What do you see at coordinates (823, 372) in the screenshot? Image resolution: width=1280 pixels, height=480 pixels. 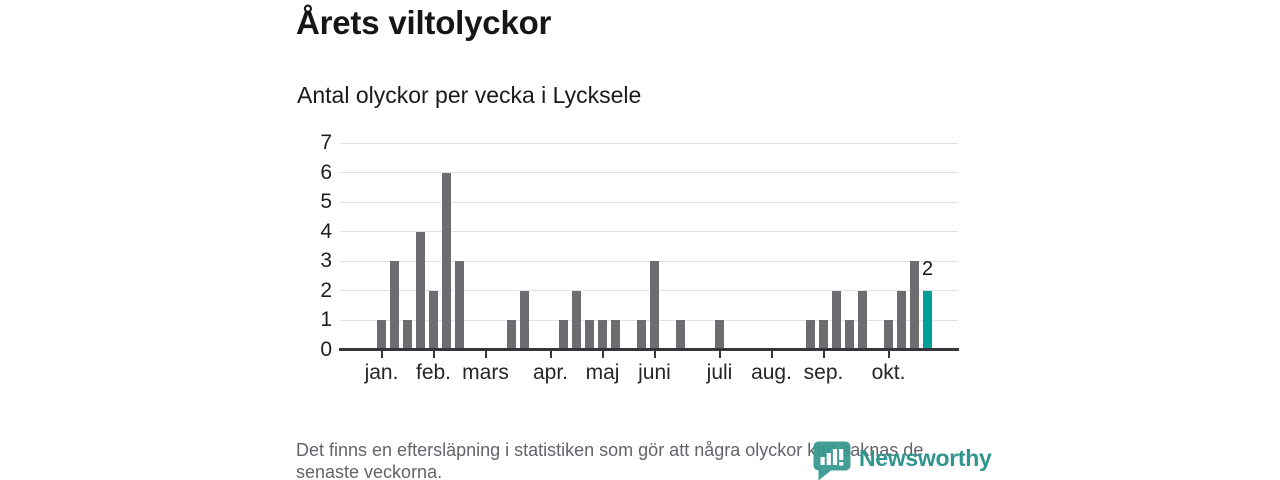 I see `month-label: sep.` at bounding box center [823, 372].